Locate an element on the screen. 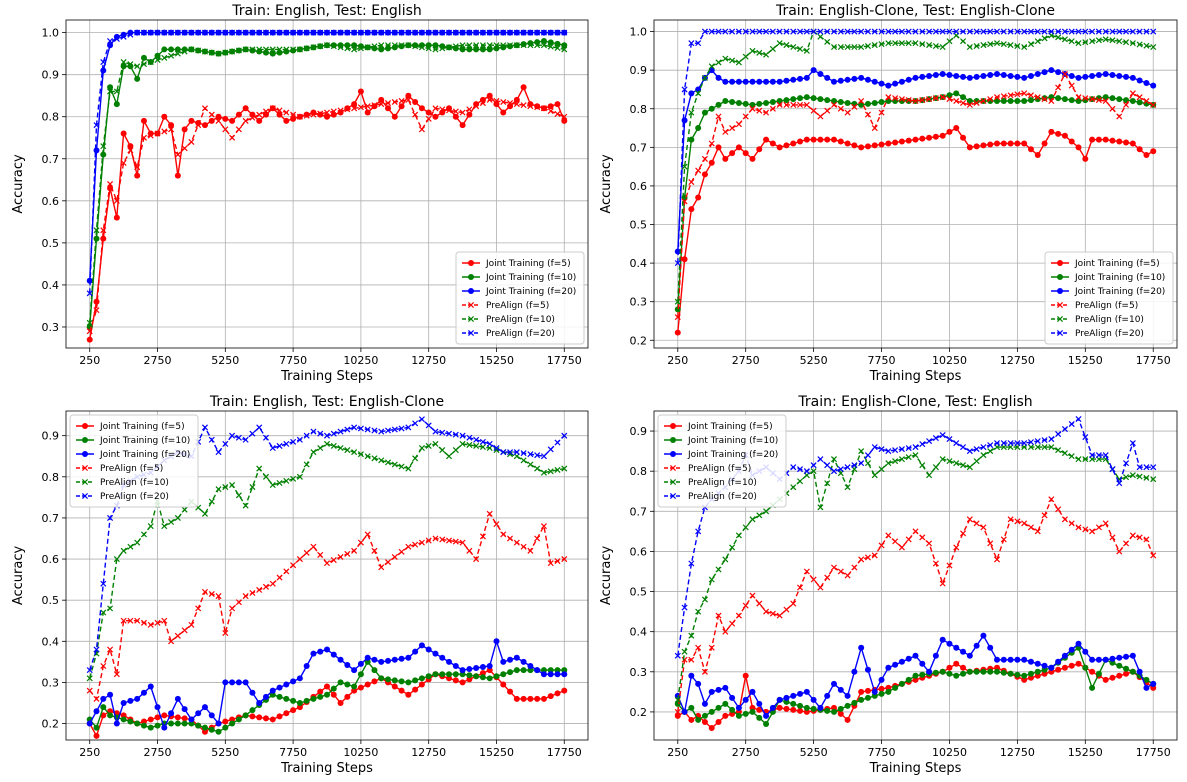  y-tick-label: 0.2 is located at coordinates (639, 712).